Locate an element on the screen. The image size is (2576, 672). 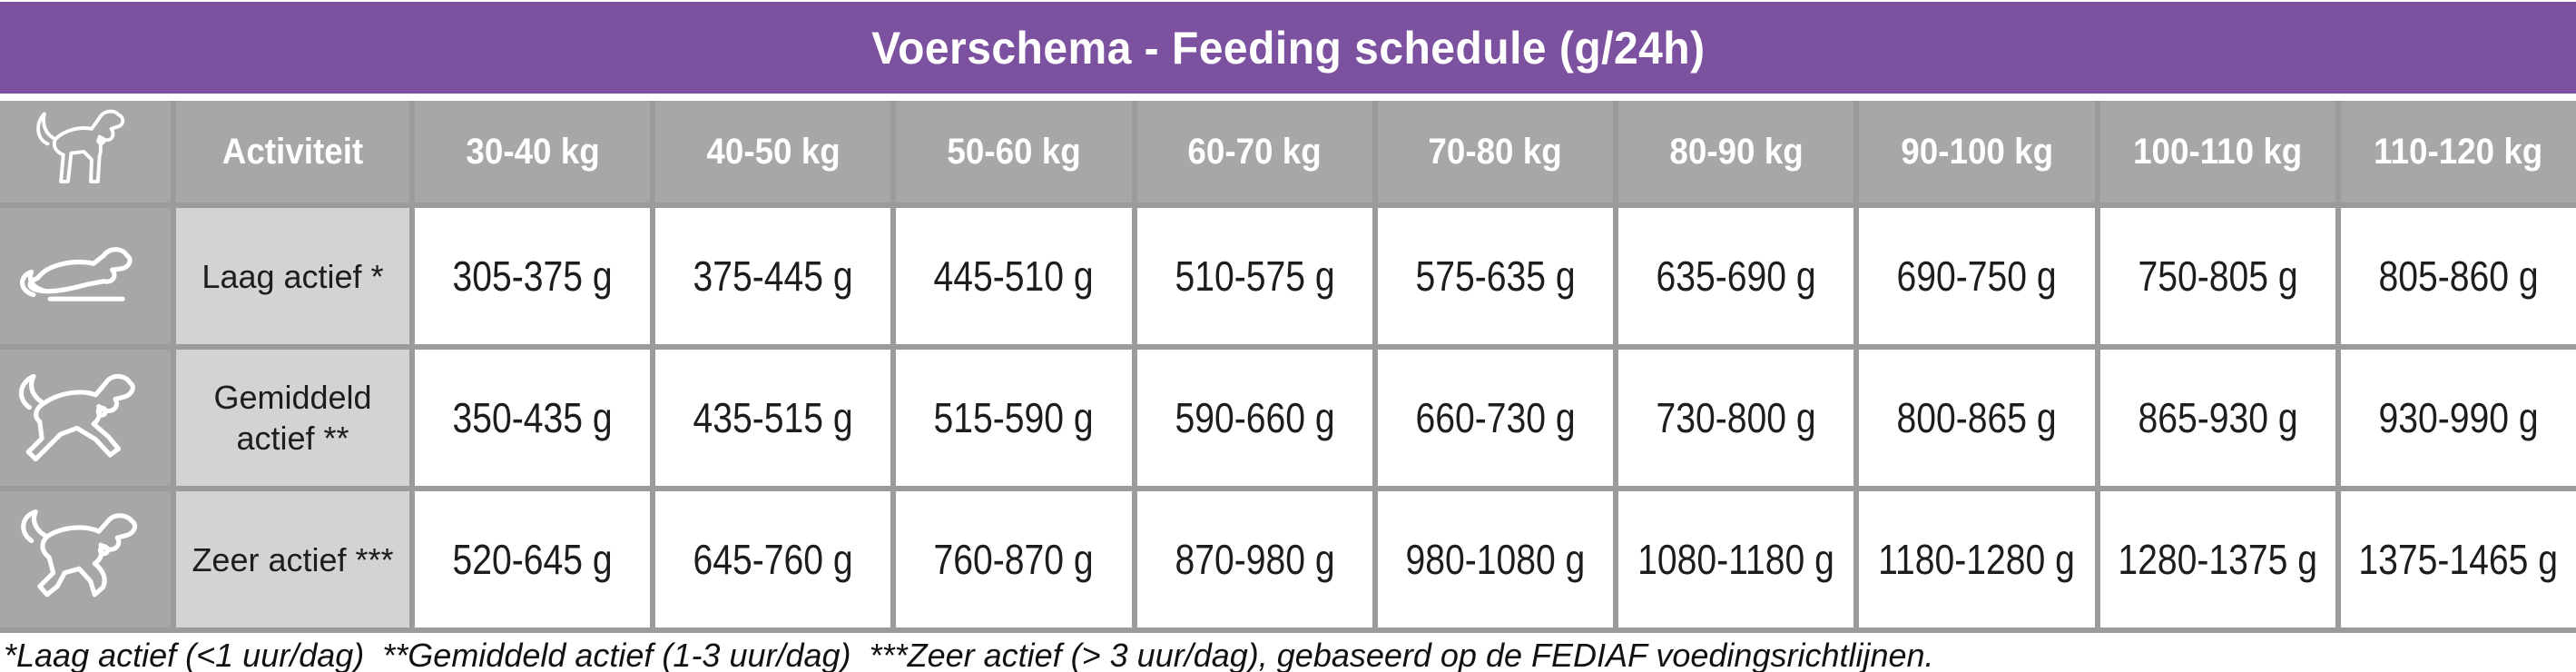
table-cell: 730-800 g is located at coordinates (1736, 418).